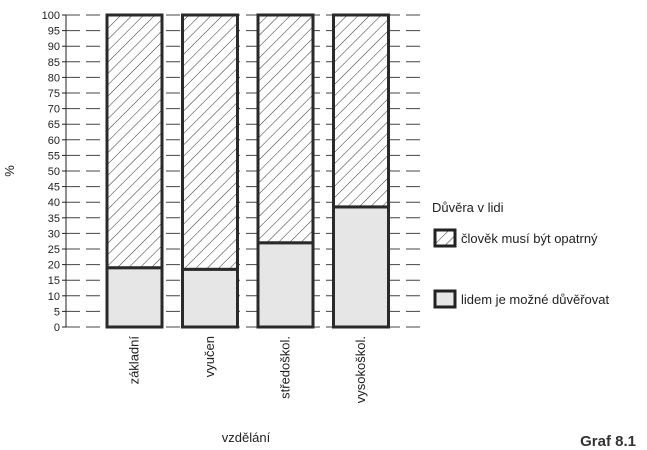 This screenshot has width=647, height=450. What do you see at coordinates (54, 32) in the screenshot?
I see `y-tick-label: 95` at bounding box center [54, 32].